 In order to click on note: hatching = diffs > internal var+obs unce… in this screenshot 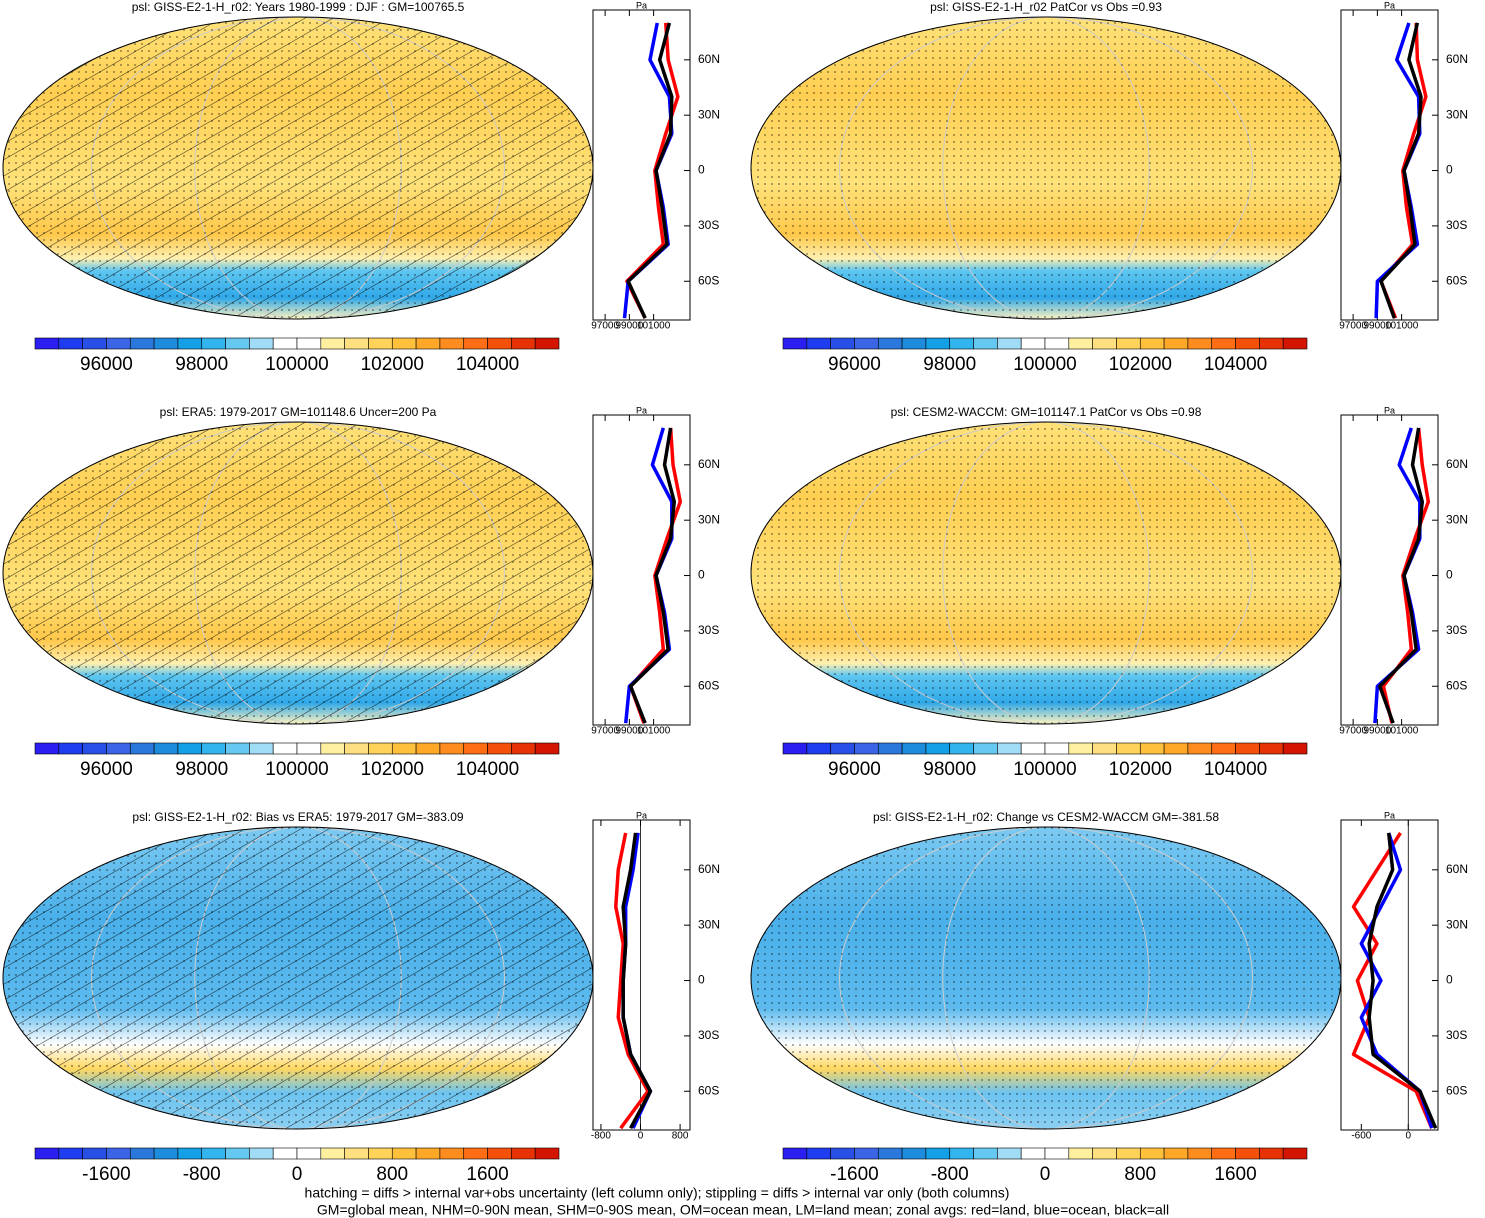, I will do `click(657, 1193)`.